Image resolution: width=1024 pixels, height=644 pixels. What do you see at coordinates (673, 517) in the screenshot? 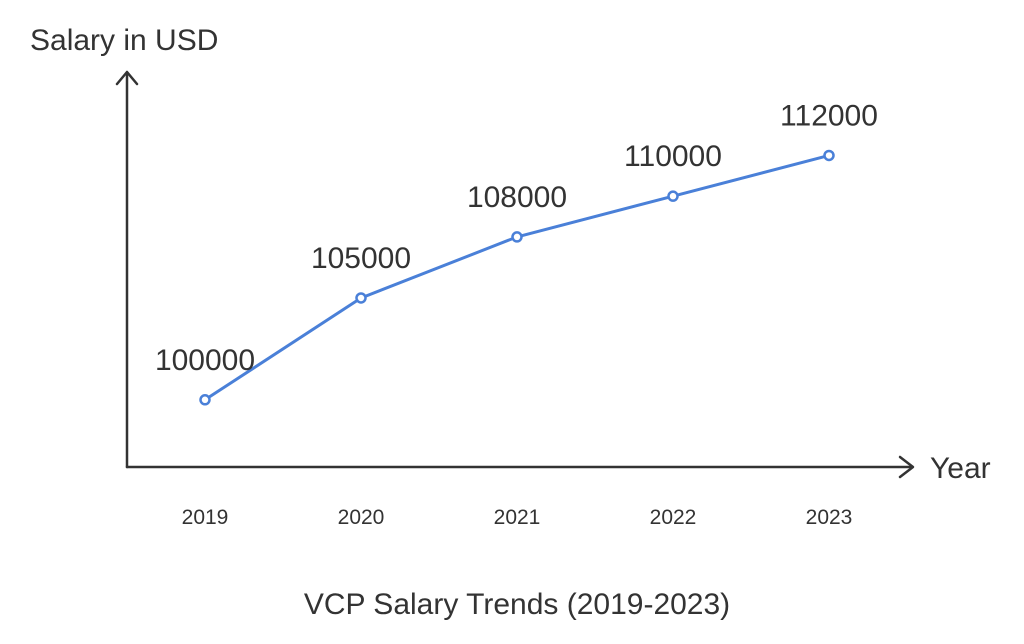
I see `x-tick-label-2022: 2022` at bounding box center [673, 517].